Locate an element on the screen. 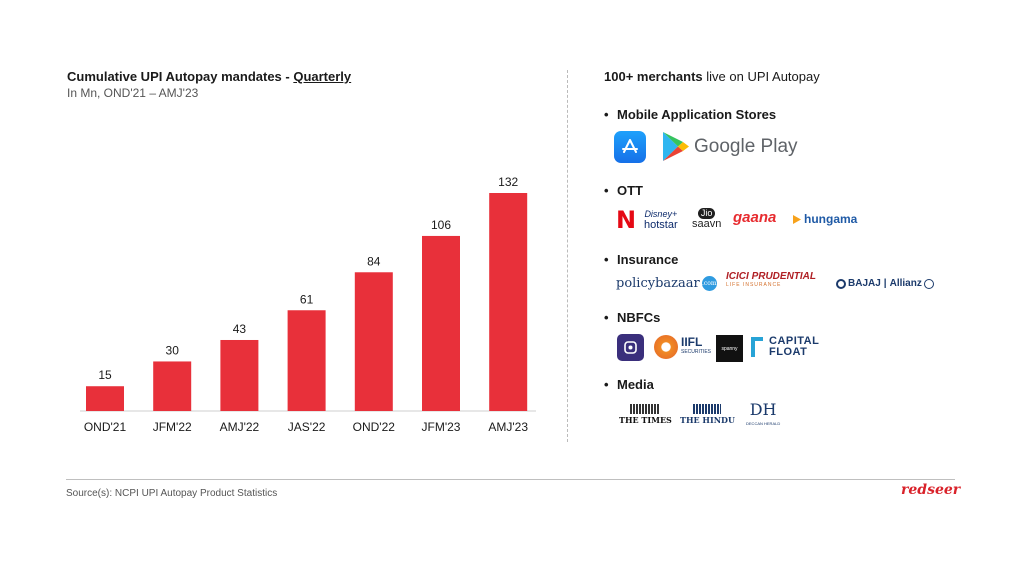 The width and height of the screenshot is (1024, 563). google-play-logo: Google Play is located at coordinates (730, 146).